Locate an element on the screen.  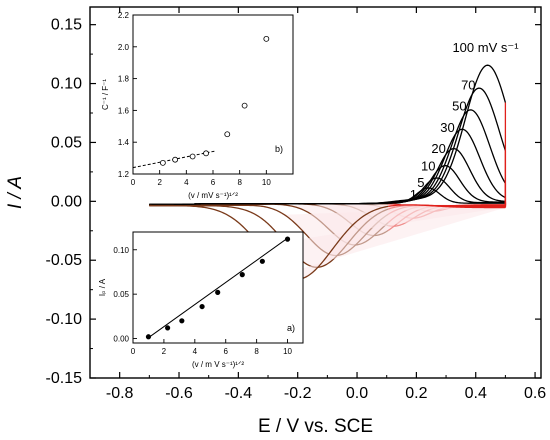
scan-rate-label: 1 is located at coordinates (413, 194).